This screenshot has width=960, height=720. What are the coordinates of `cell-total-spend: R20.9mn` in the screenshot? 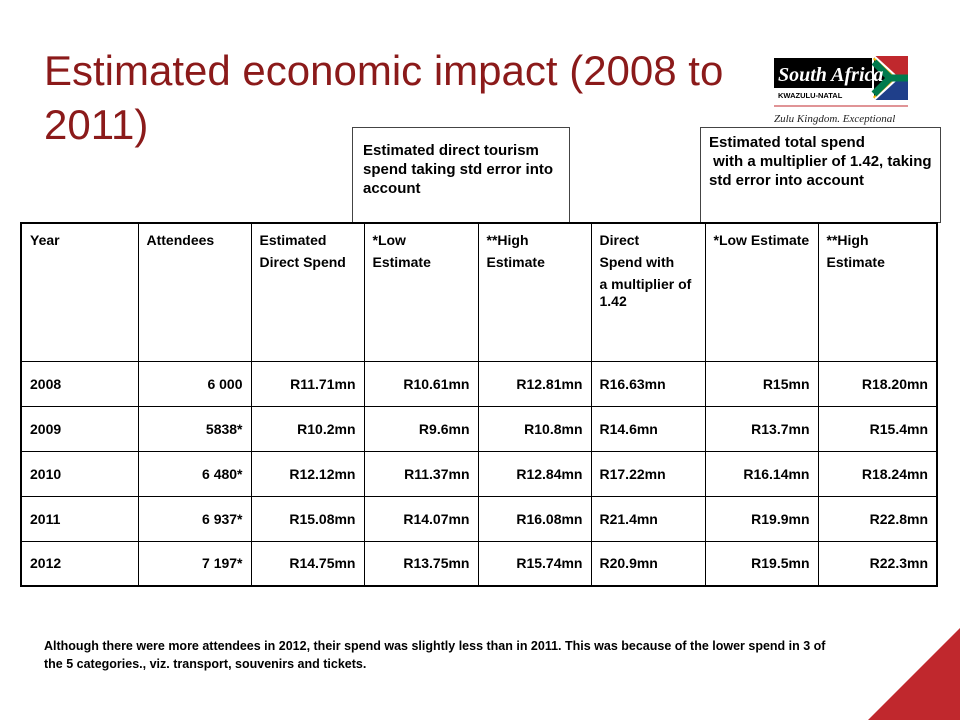 It's located at (648, 563).